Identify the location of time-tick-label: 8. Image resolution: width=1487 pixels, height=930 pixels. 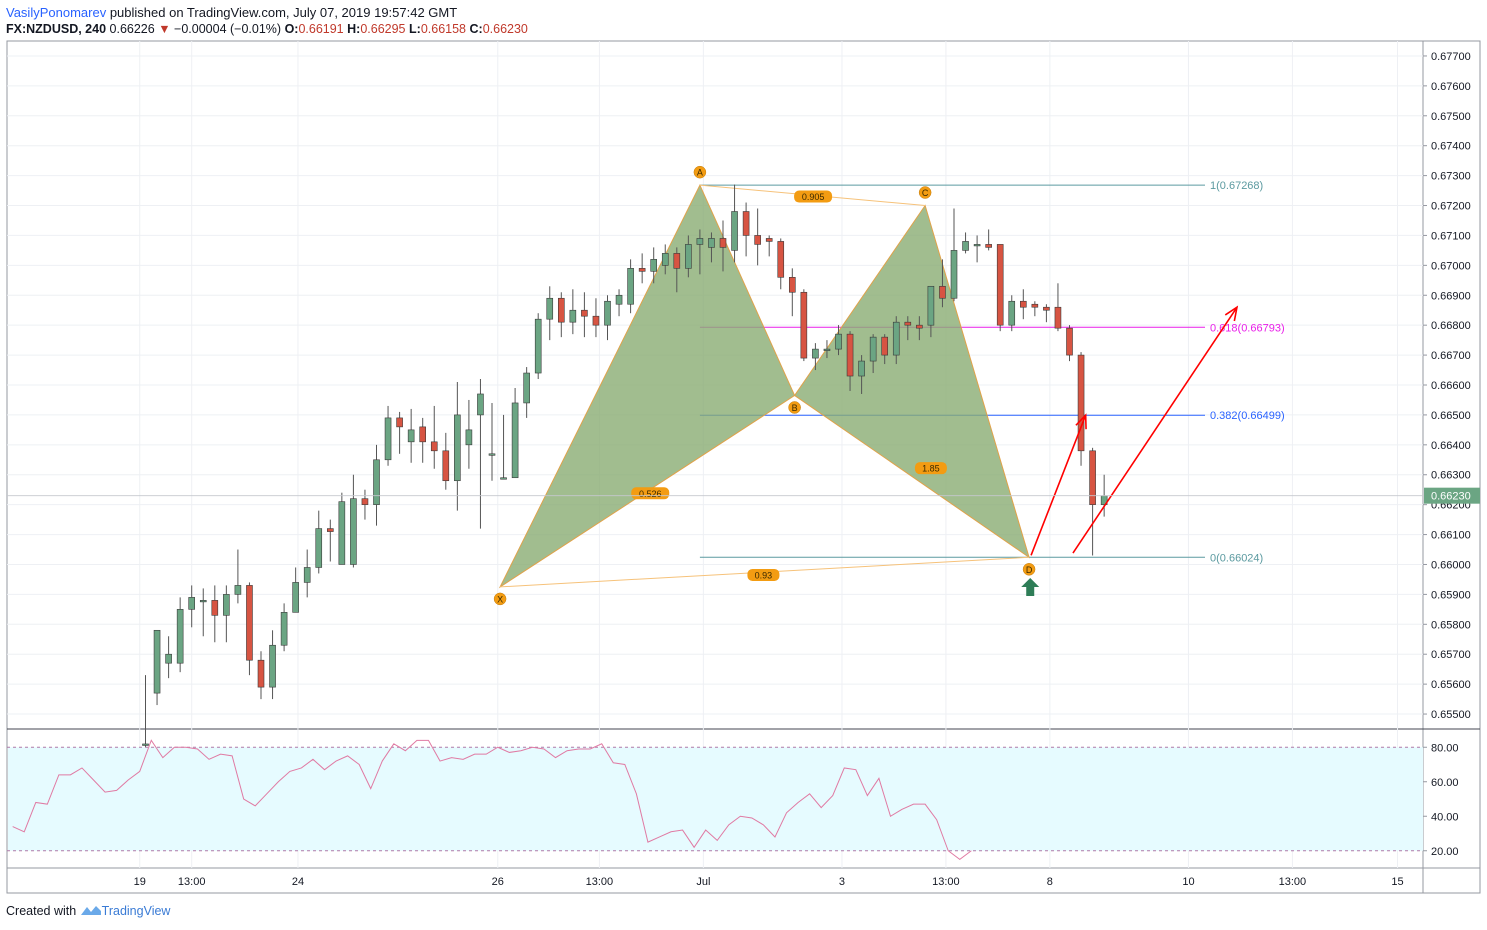
(1050, 882).